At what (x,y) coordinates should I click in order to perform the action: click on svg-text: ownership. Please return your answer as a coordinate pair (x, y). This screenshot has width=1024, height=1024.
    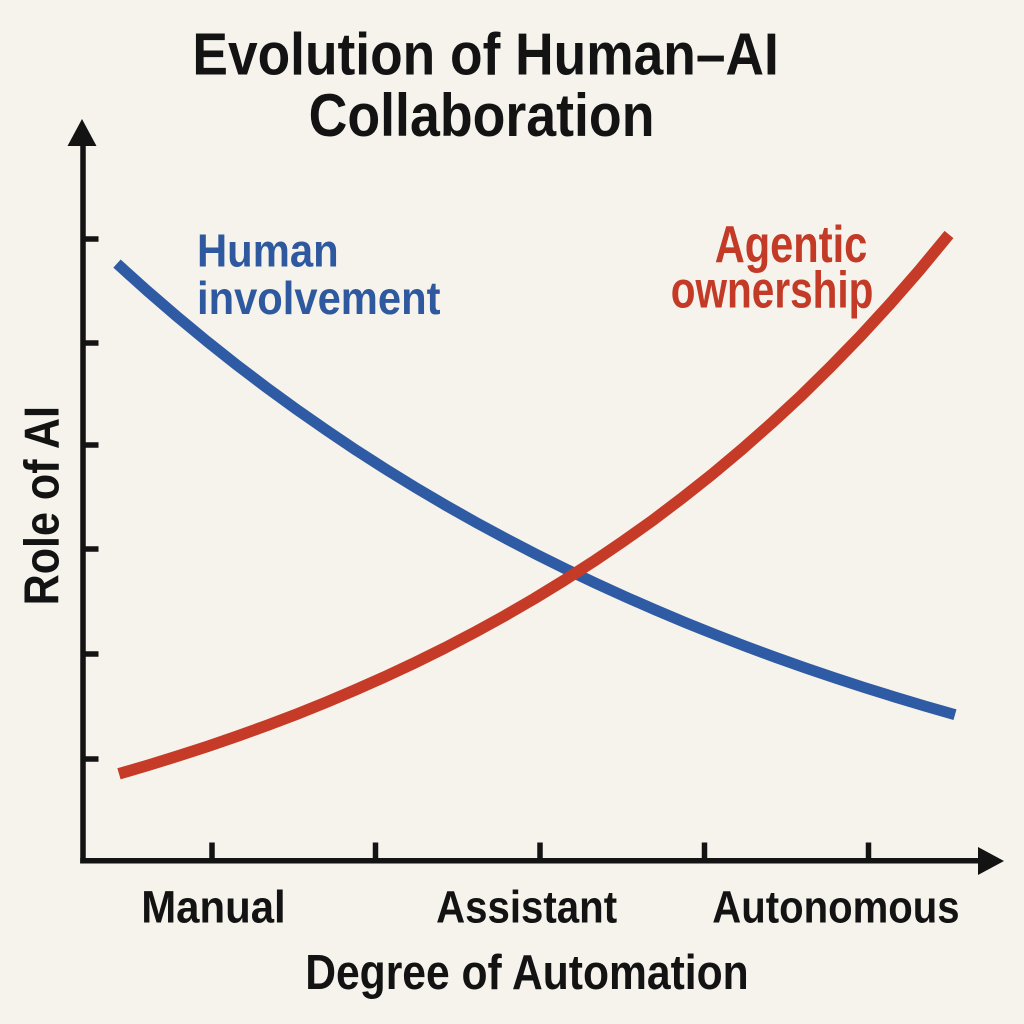
    Looking at the image, I should click on (772, 289).